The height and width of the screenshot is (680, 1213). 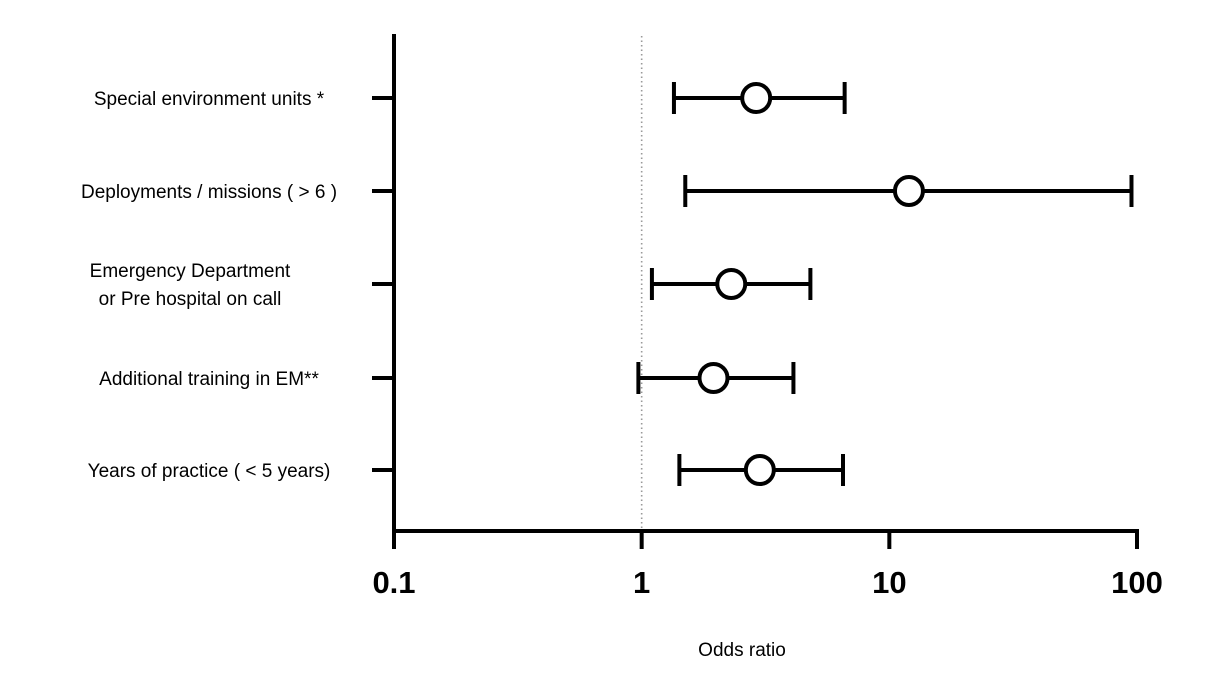 I want to click on x-tick-label: 10, so click(x=889, y=582).